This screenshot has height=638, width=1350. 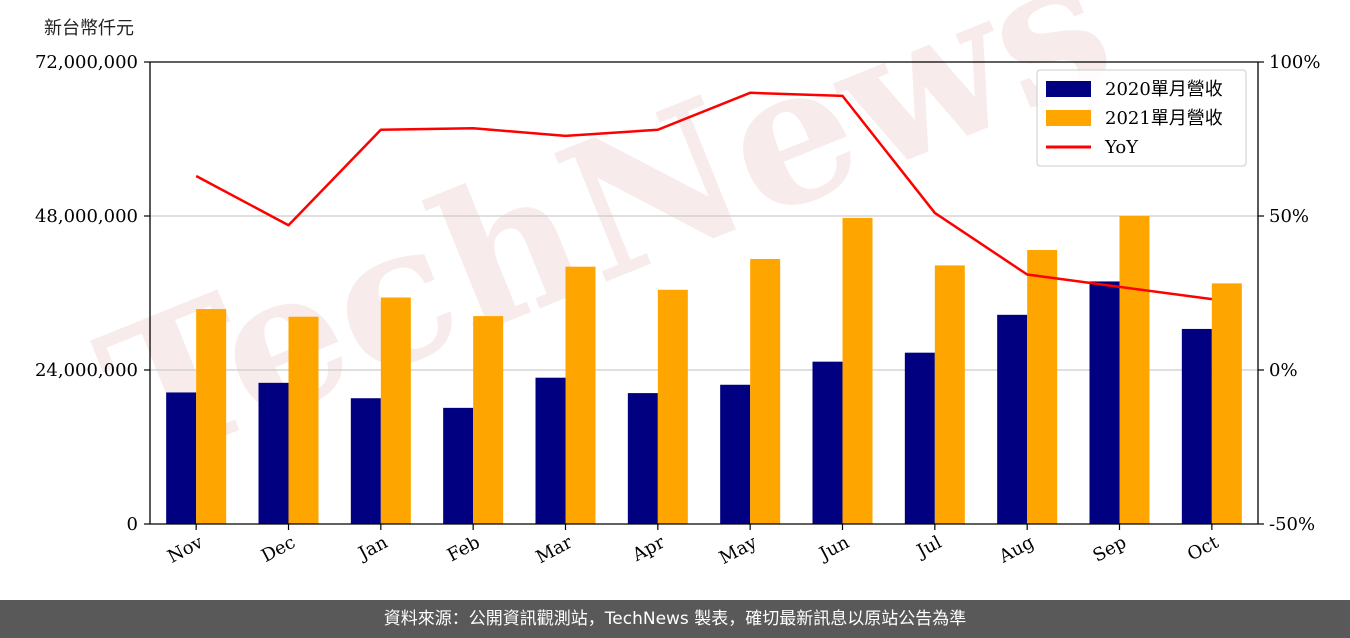 I want to click on right-tick-label: 50%, so click(x=1289, y=216).